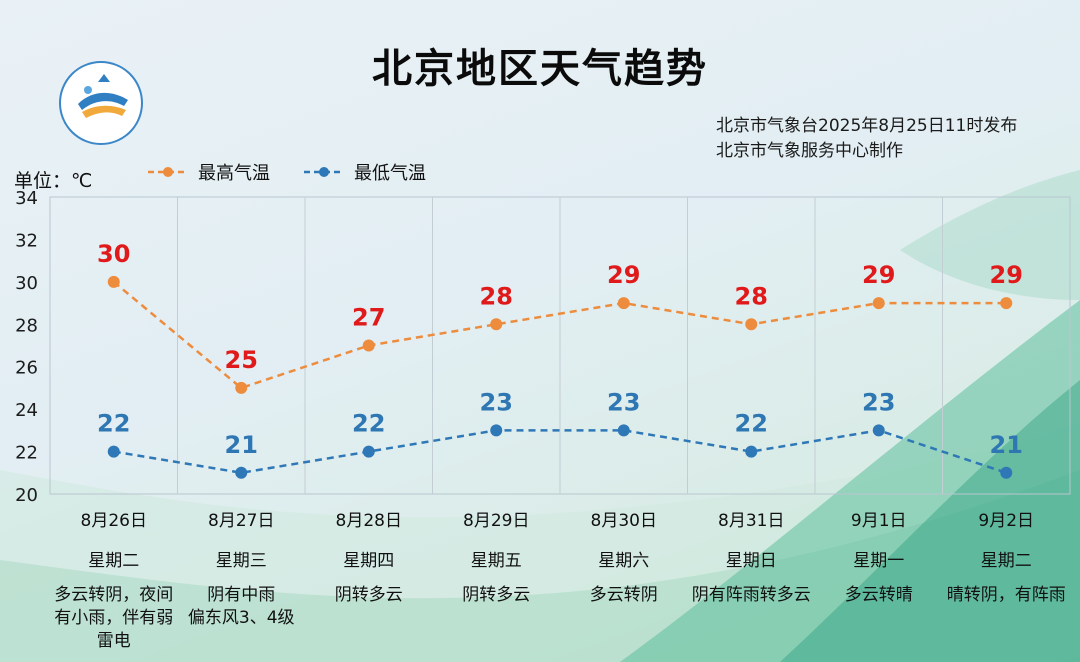  Describe the element at coordinates (751, 595) in the screenshot. I see `weather-description: 阴有阵雨转多云` at that location.